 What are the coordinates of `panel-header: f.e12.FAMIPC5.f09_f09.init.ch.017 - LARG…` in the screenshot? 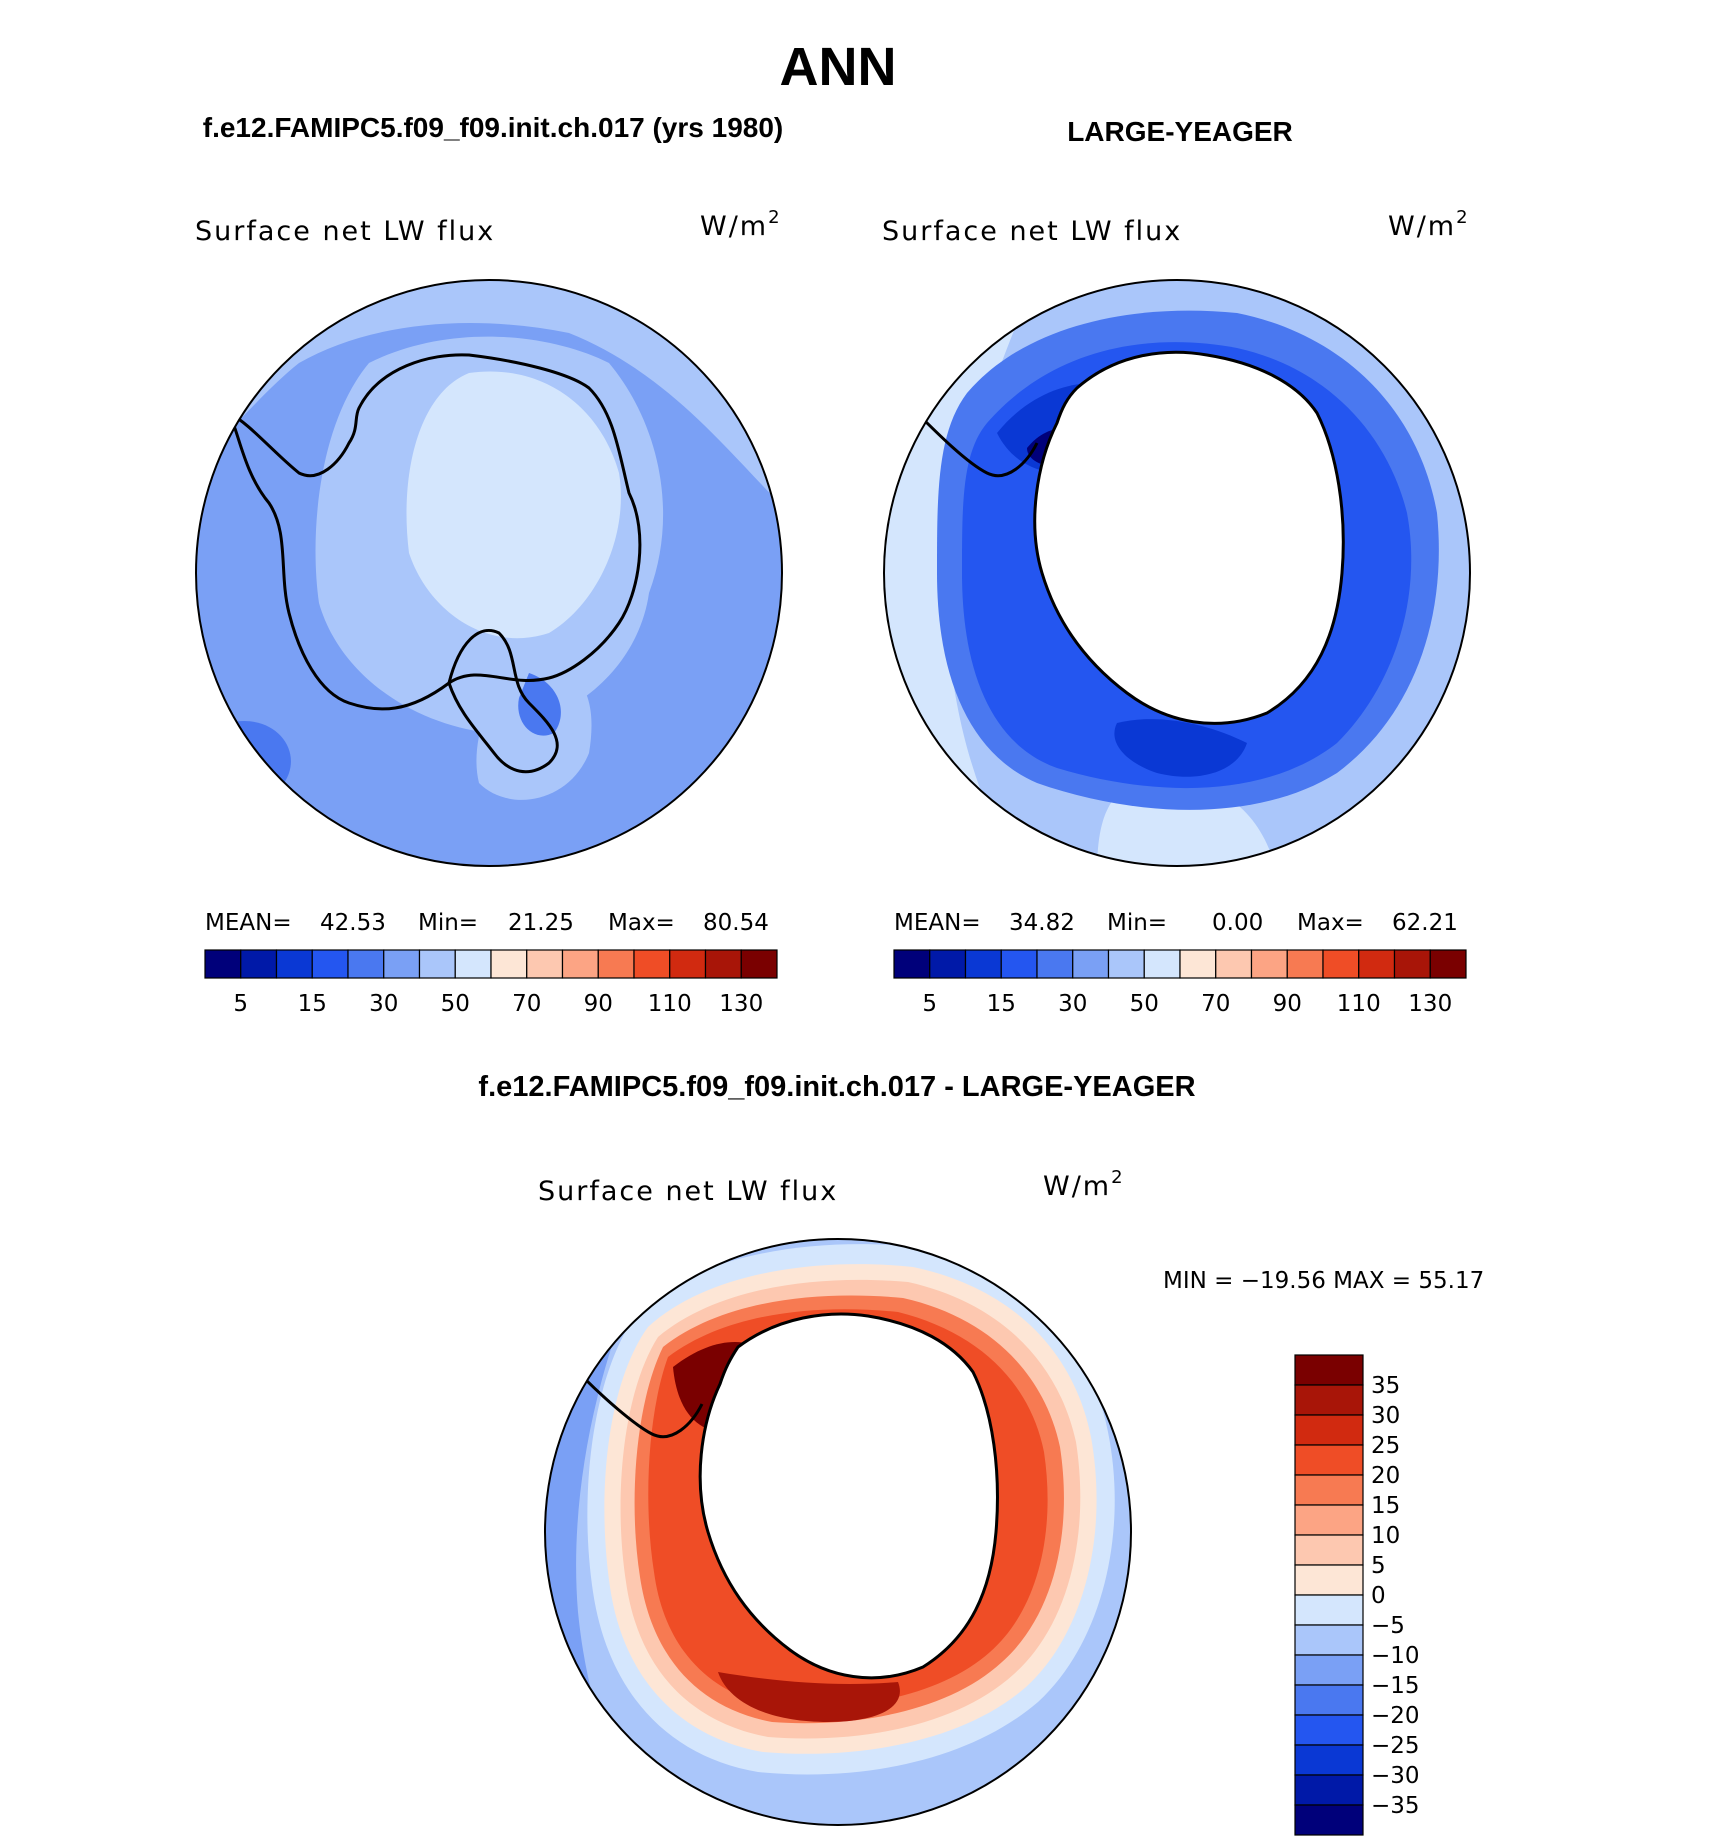 It's located at (836, 1087).